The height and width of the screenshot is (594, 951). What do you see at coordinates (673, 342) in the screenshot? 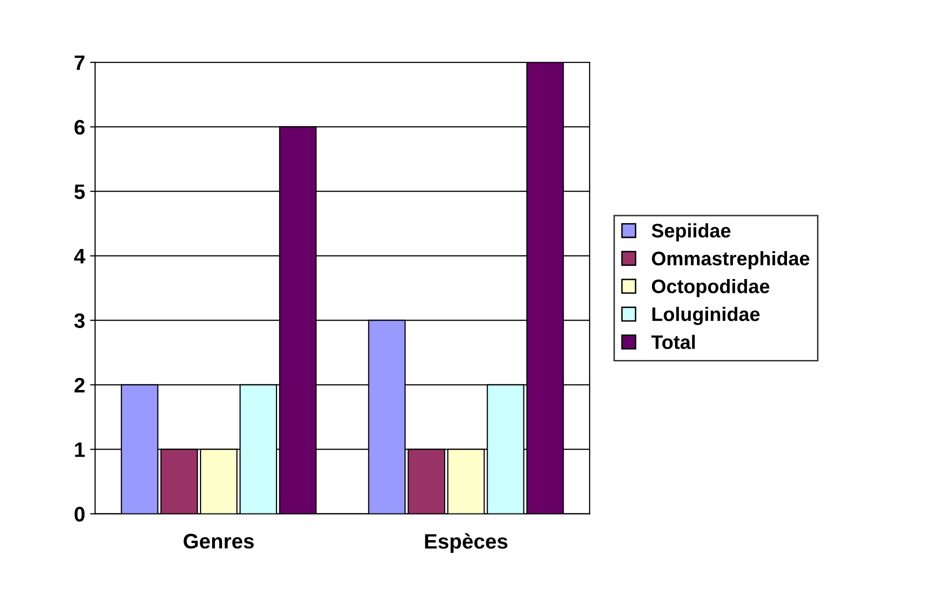
I see `legend-label: Total` at bounding box center [673, 342].